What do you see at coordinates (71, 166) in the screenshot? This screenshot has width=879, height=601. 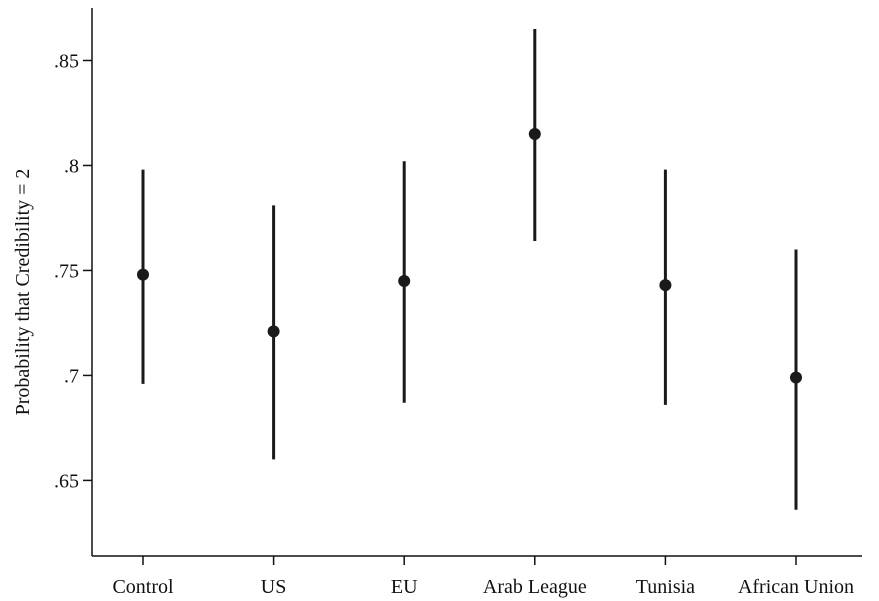 I see `y-tick-label: .8` at bounding box center [71, 166].